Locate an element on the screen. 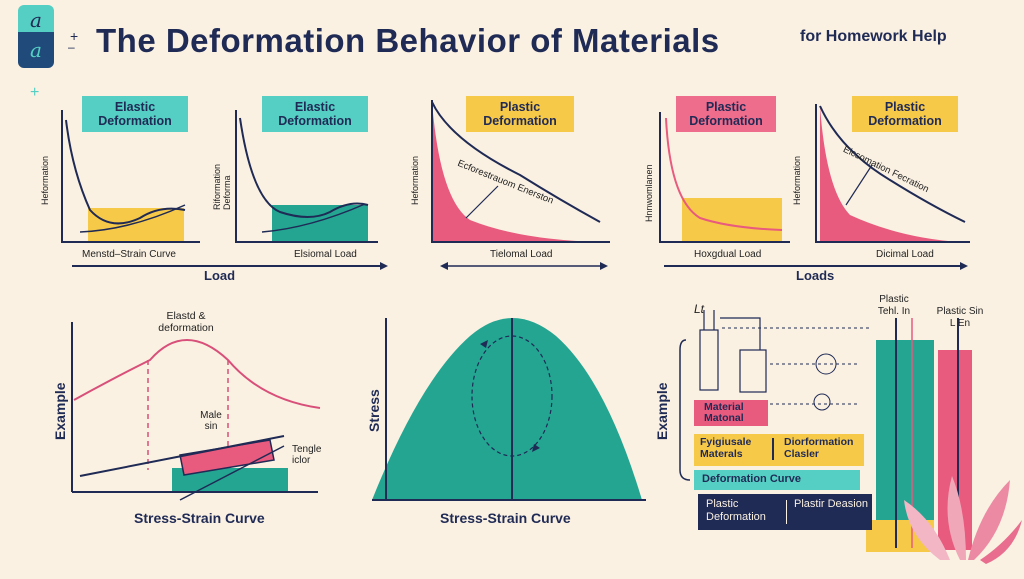 Image resolution: width=1024 pixels, height=579 pixels. column-label: Plastic Sin L En is located at coordinates (960, 317).